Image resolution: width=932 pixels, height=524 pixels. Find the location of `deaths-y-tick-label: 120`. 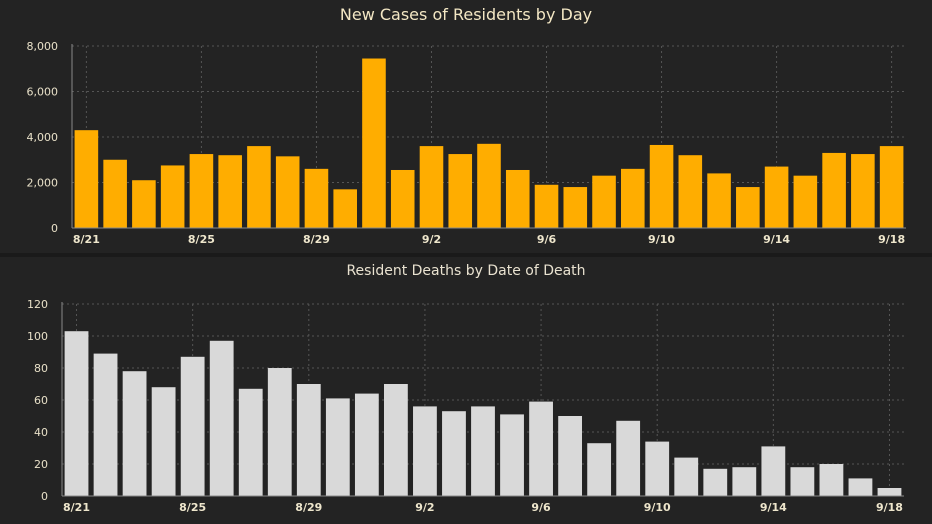

deaths-y-tick-label: 120 is located at coordinates (37, 304).